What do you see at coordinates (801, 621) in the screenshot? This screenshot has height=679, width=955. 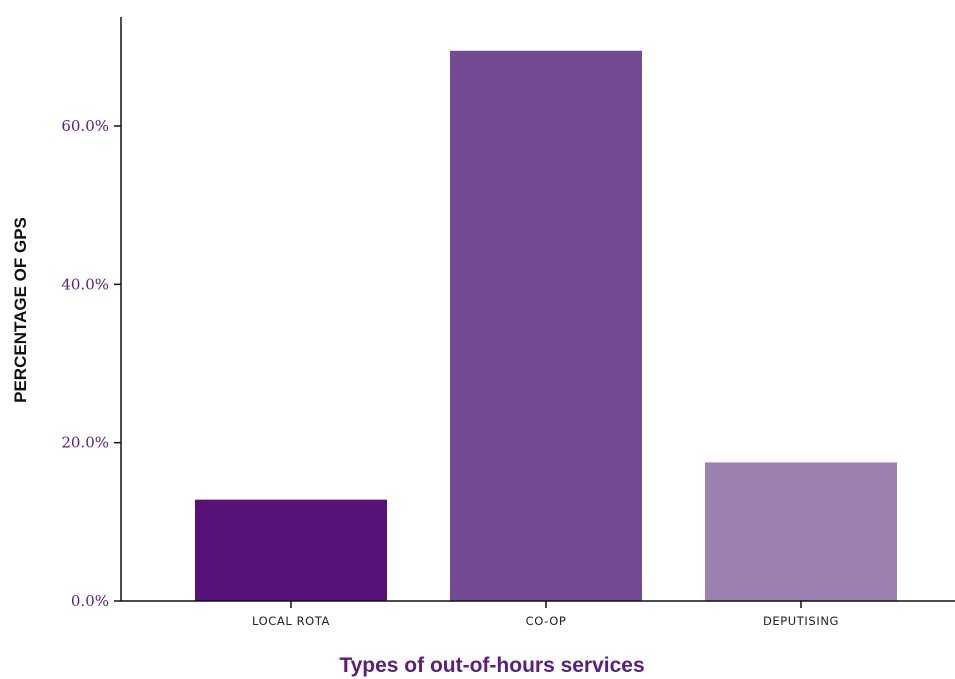 I see `x-tick-label: DEPUTISING` at bounding box center [801, 621].